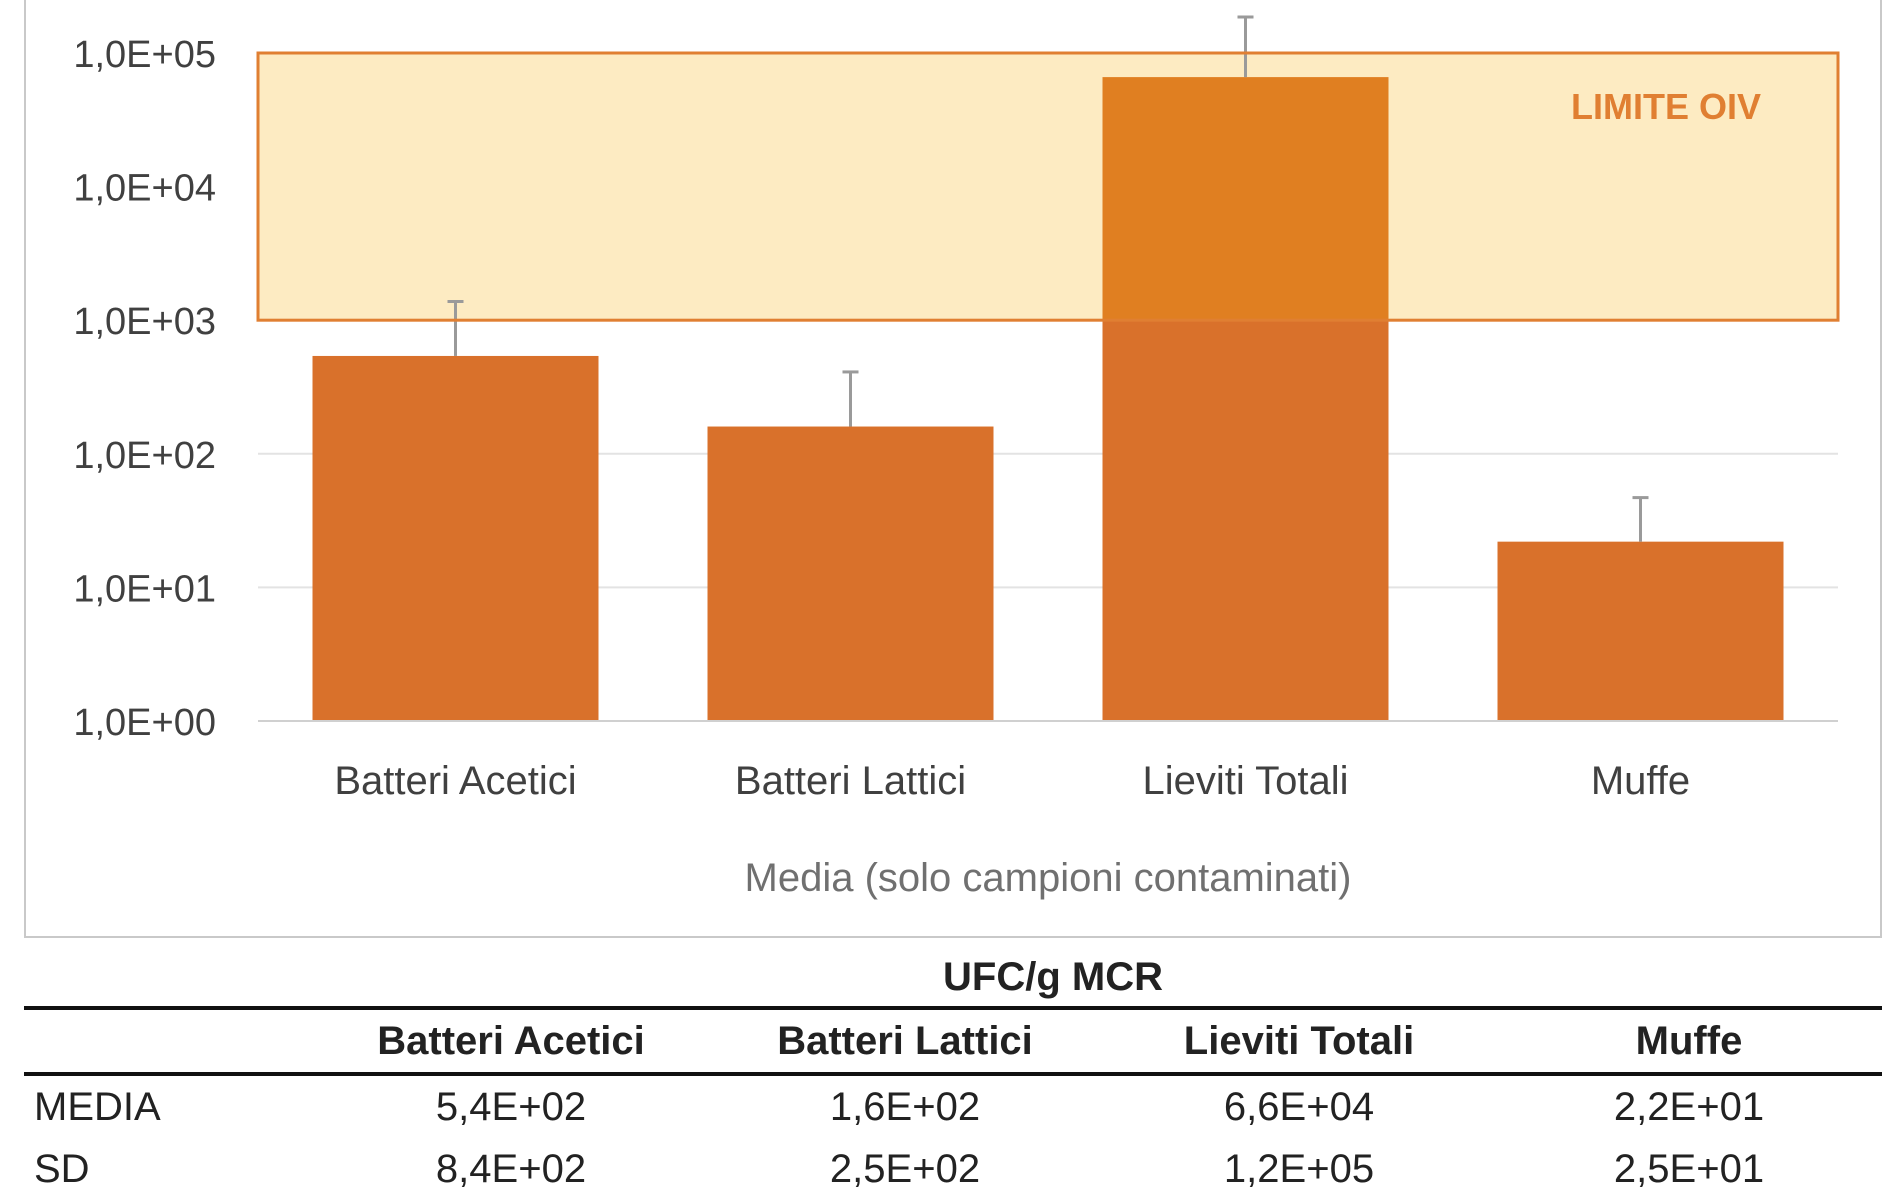 This screenshot has width=1900, height=1200. Describe the element at coordinates (144, 589) in the screenshot. I see `y-tick-label: 1,0E+01` at that location.